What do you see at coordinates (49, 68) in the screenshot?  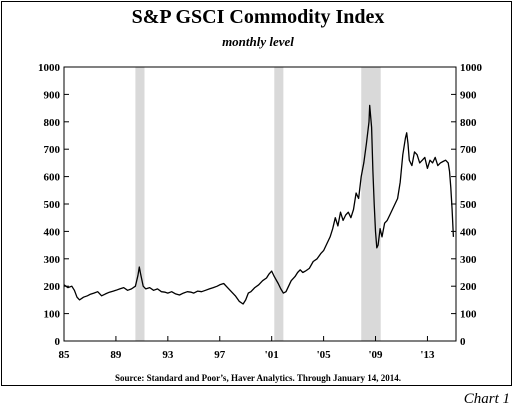 I see `y-tick-label-left: 1000` at bounding box center [49, 68].